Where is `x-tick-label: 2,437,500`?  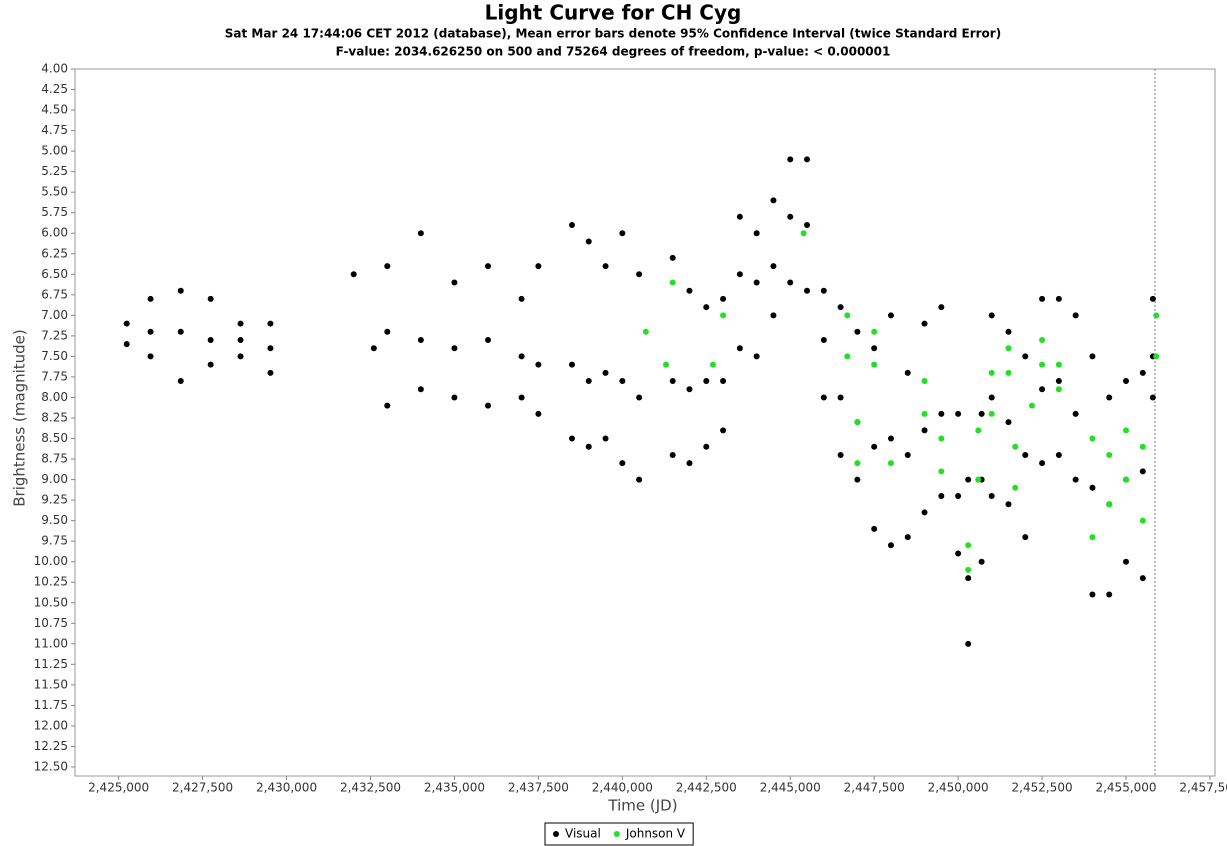
x-tick-label: 2,437,500 is located at coordinates (538, 788).